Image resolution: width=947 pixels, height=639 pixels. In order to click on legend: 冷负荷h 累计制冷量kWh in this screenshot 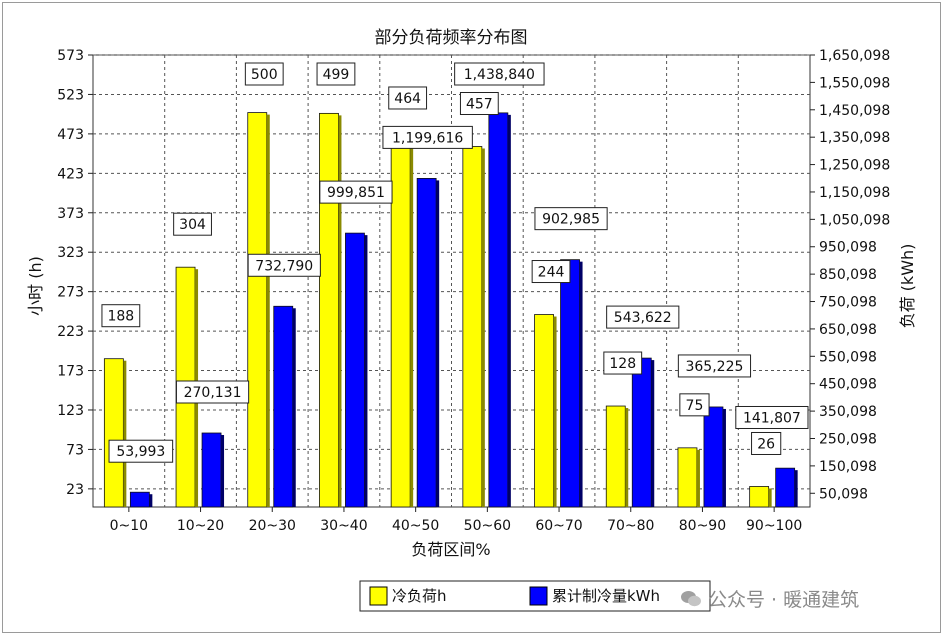, I will do `click(535, 596)`.